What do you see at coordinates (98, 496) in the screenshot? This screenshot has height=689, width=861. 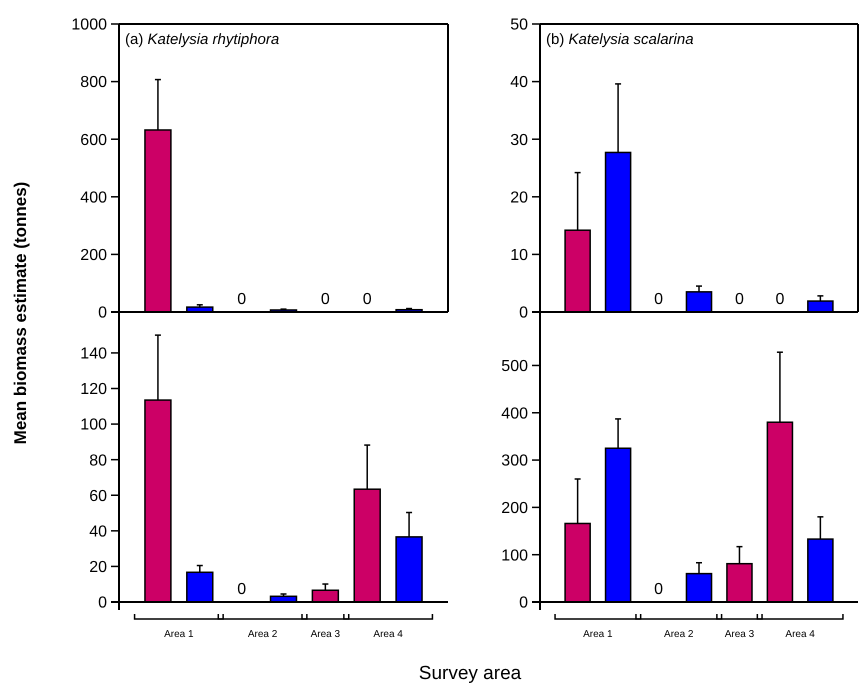 I see `y-tick-label: 60` at bounding box center [98, 496].